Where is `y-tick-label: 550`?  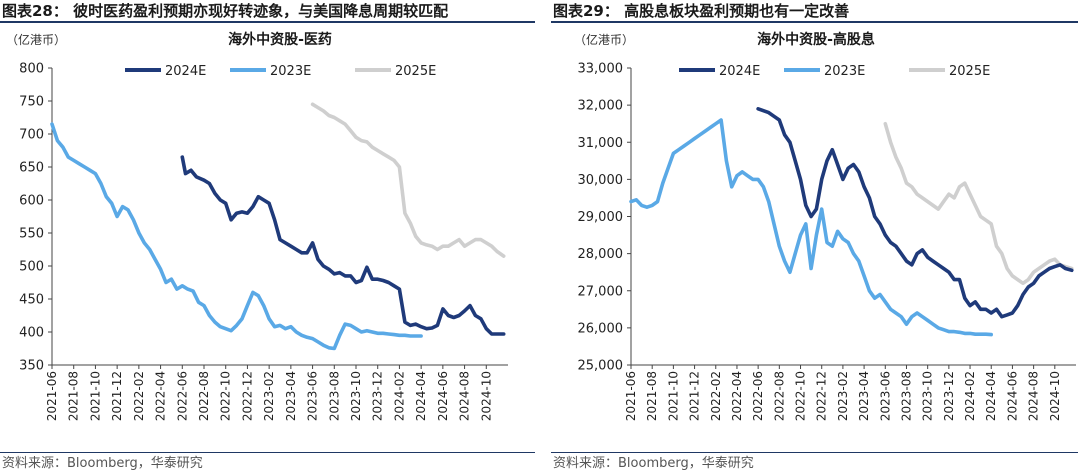
y-tick-label: 550 is located at coordinates (31, 234).